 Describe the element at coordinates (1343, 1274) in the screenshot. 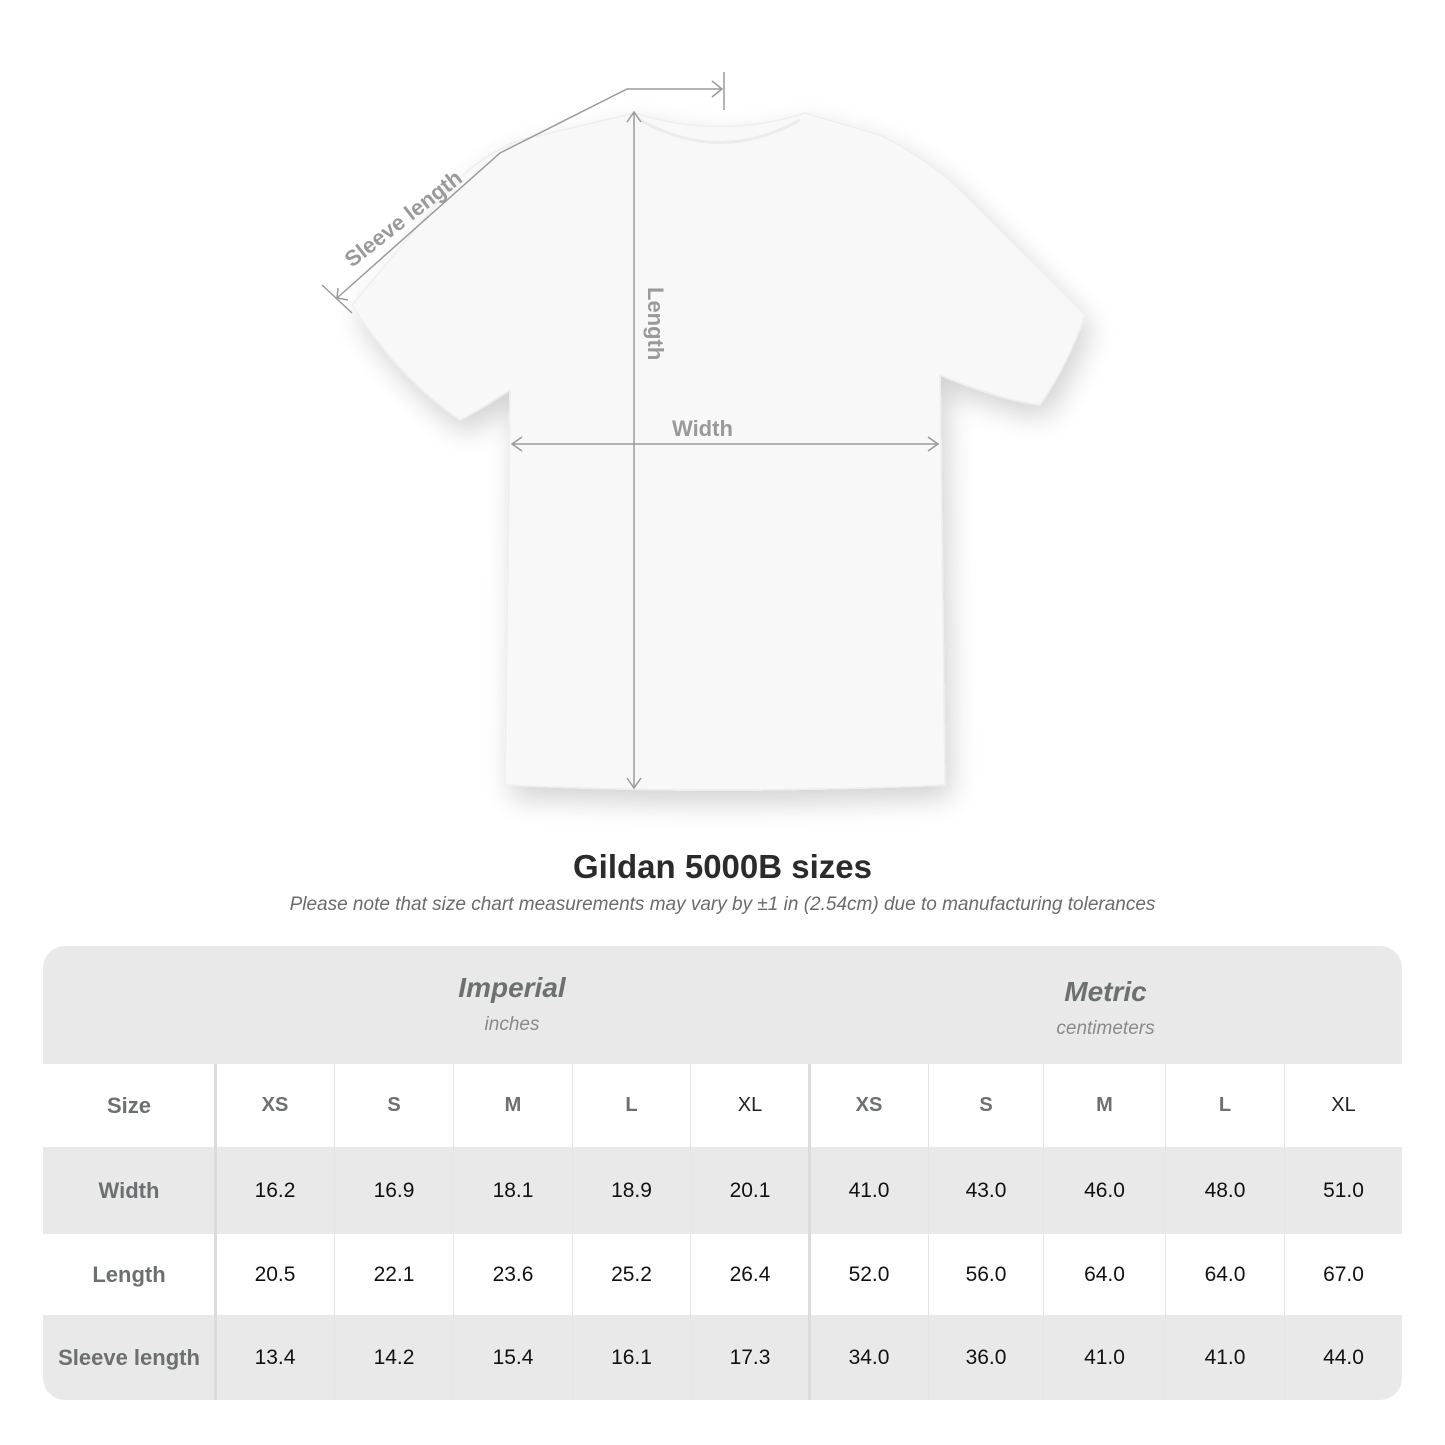

I see `measurement-cell: 67.0` at that location.